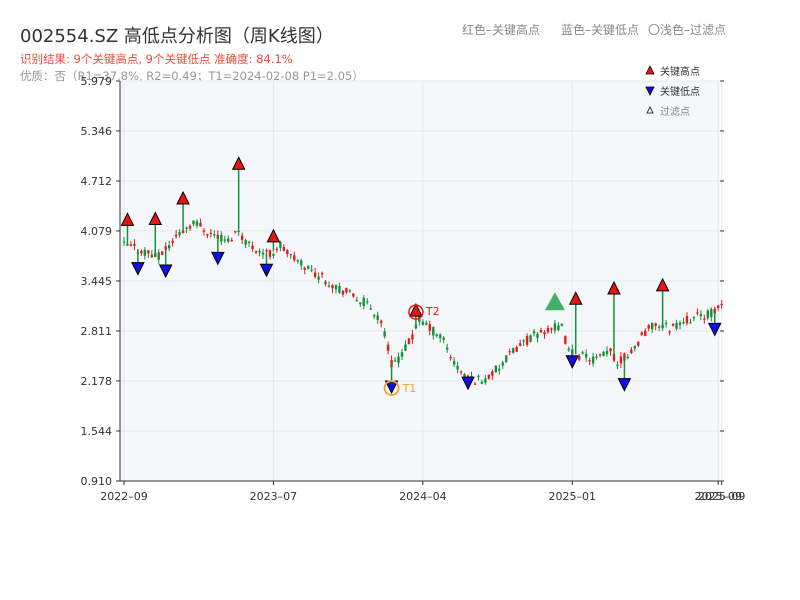  I want to click on header-legend-light: 〇浅色–过滤点, so click(687, 30).